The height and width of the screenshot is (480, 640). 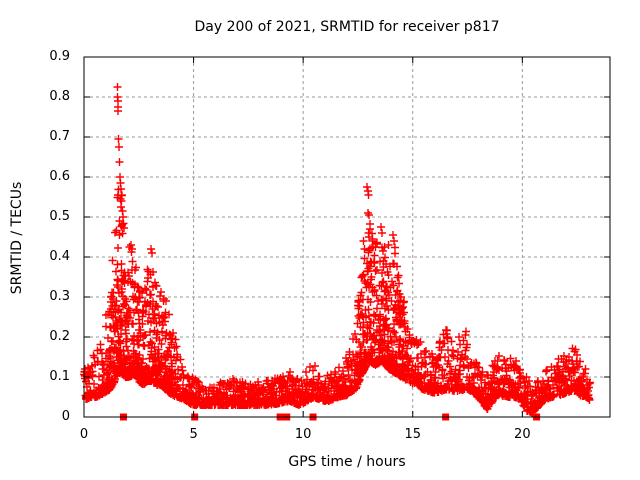 I want to click on x-tick-label: 10, so click(x=303, y=434).